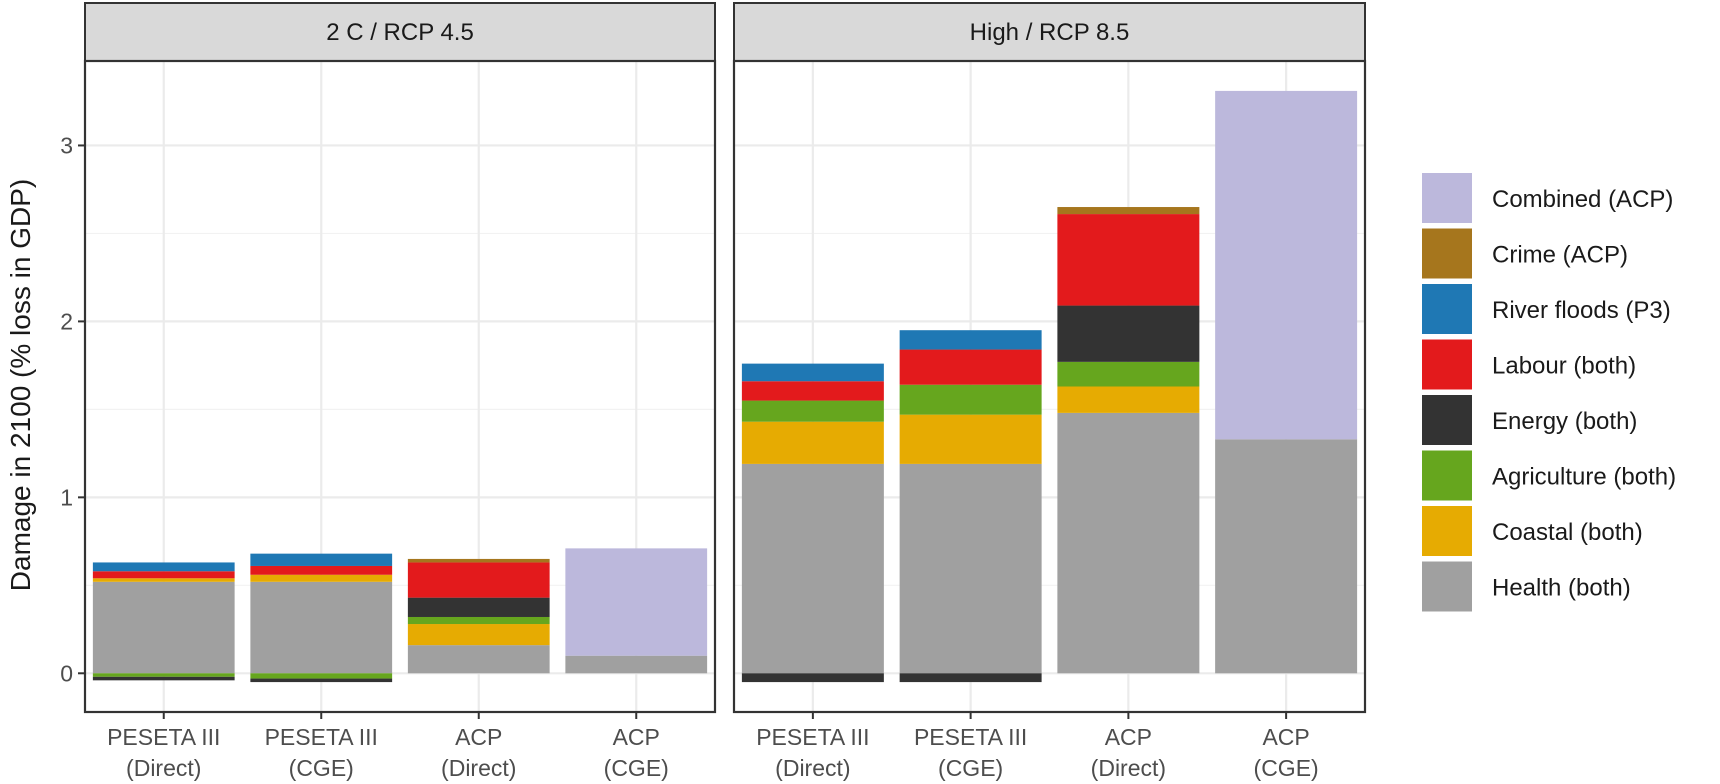  Describe the element at coordinates (1447, 586) in the screenshot. I see `legend-key-health-both` at that location.